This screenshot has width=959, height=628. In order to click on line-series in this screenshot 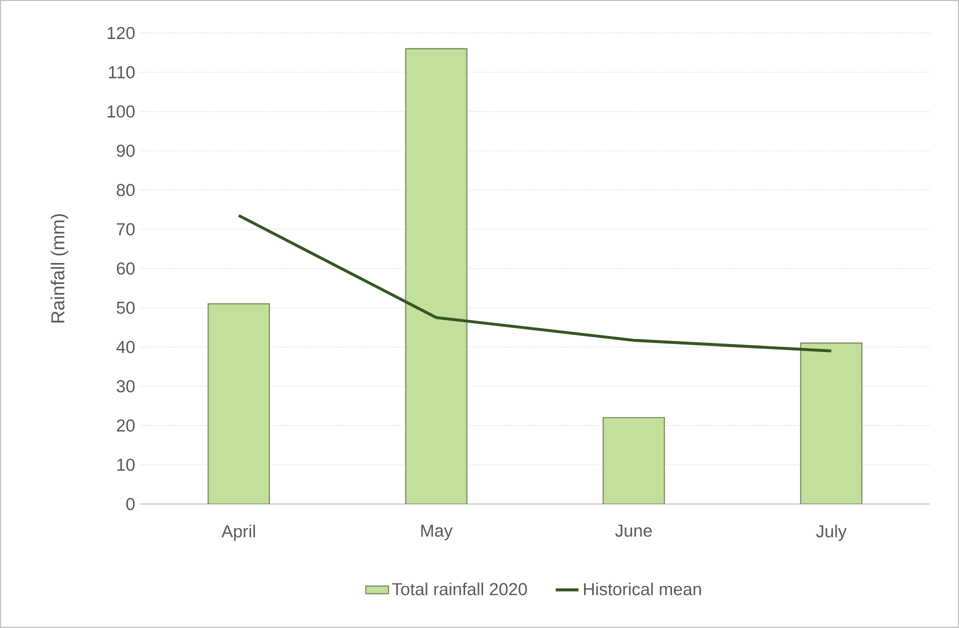, I will do `click(535, 283)`.